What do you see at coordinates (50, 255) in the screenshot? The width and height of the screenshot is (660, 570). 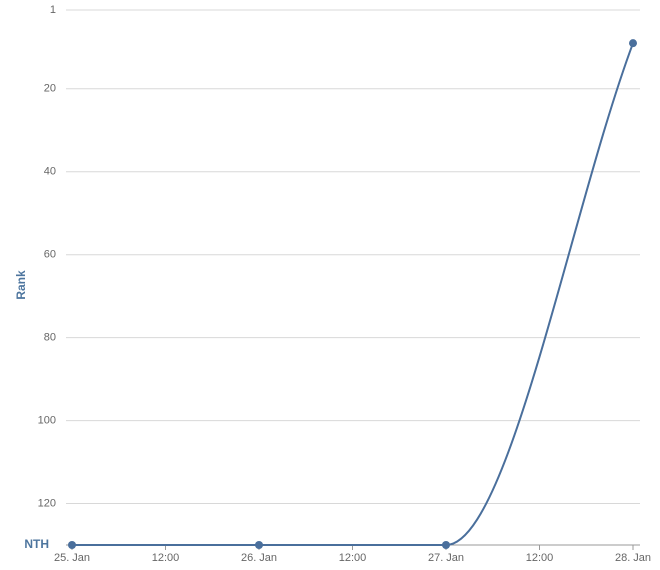 I see `y-tick-label: 60` at bounding box center [50, 255].